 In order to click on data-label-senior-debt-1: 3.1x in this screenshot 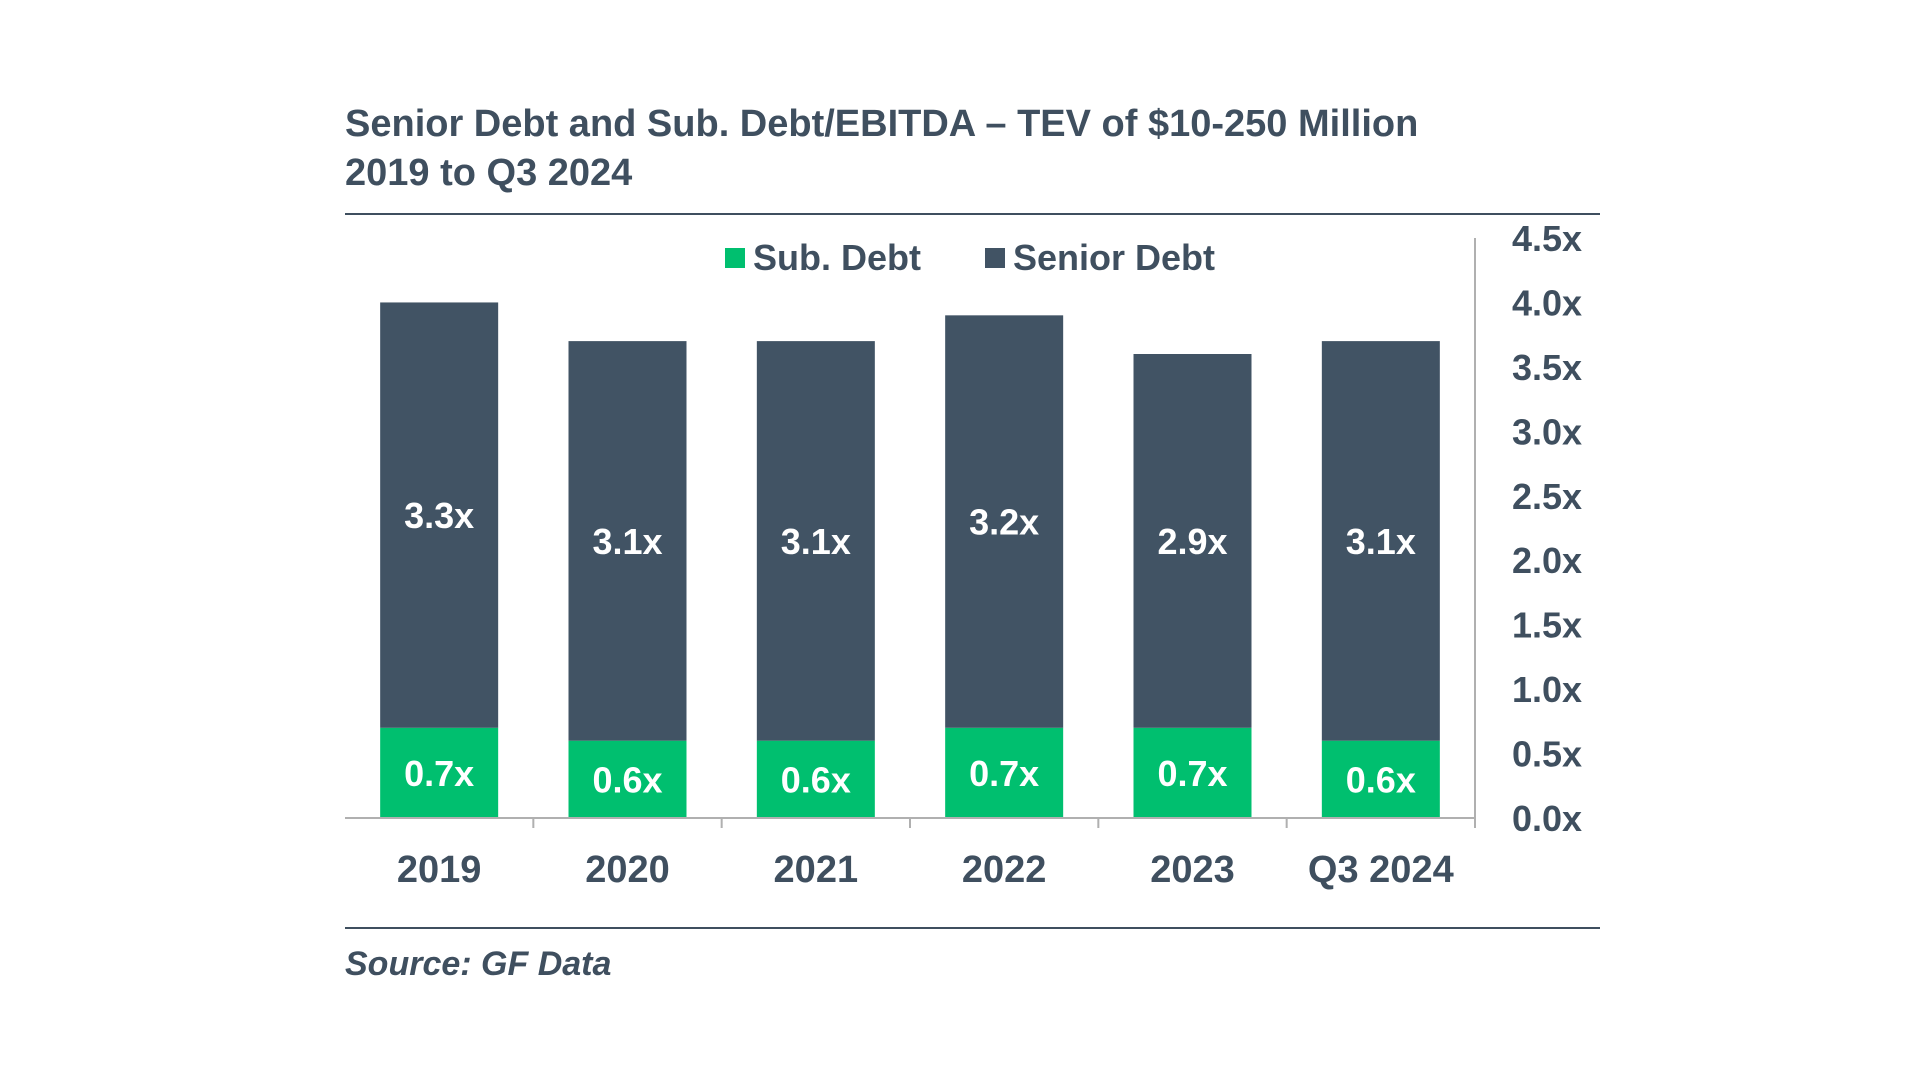, I will do `click(627, 541)`.